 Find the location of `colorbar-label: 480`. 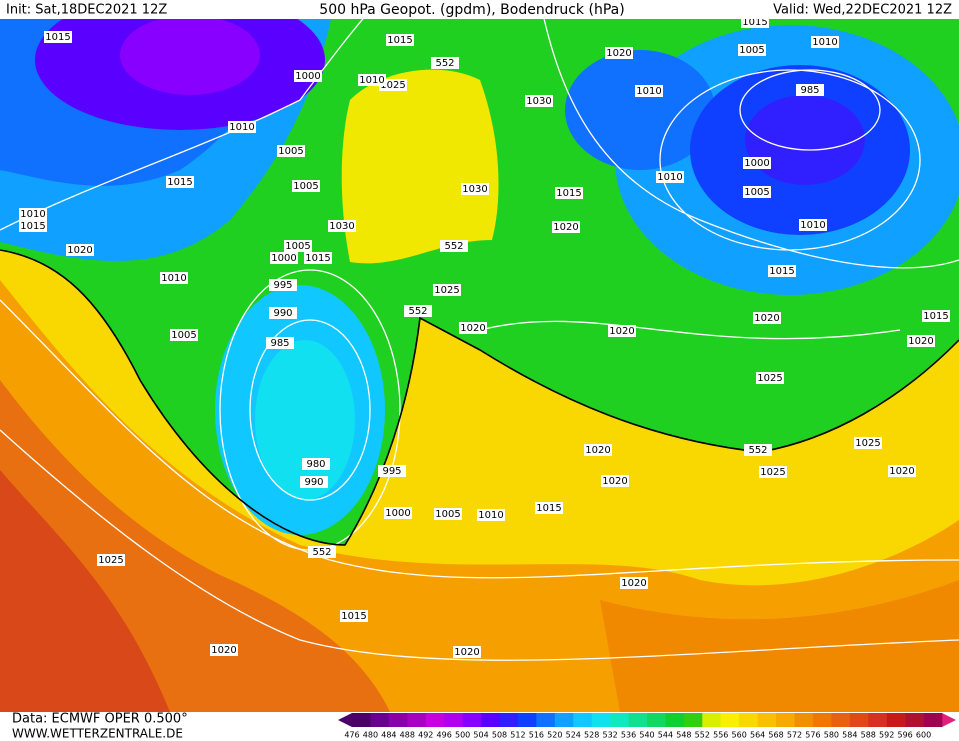

colorbar-label: 480 is located at coordinates (370, 735).